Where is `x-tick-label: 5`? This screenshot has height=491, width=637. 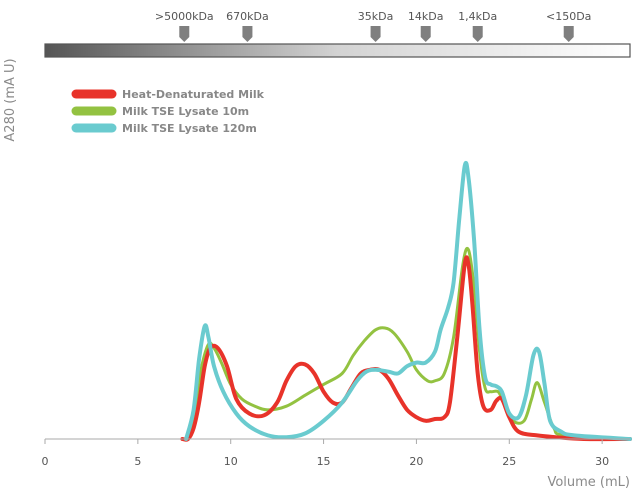
x-tick-label: 5 is located at coordinates (137, 461).